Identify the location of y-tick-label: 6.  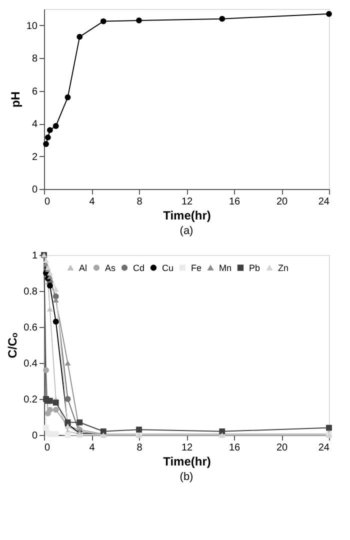
(35, 92).